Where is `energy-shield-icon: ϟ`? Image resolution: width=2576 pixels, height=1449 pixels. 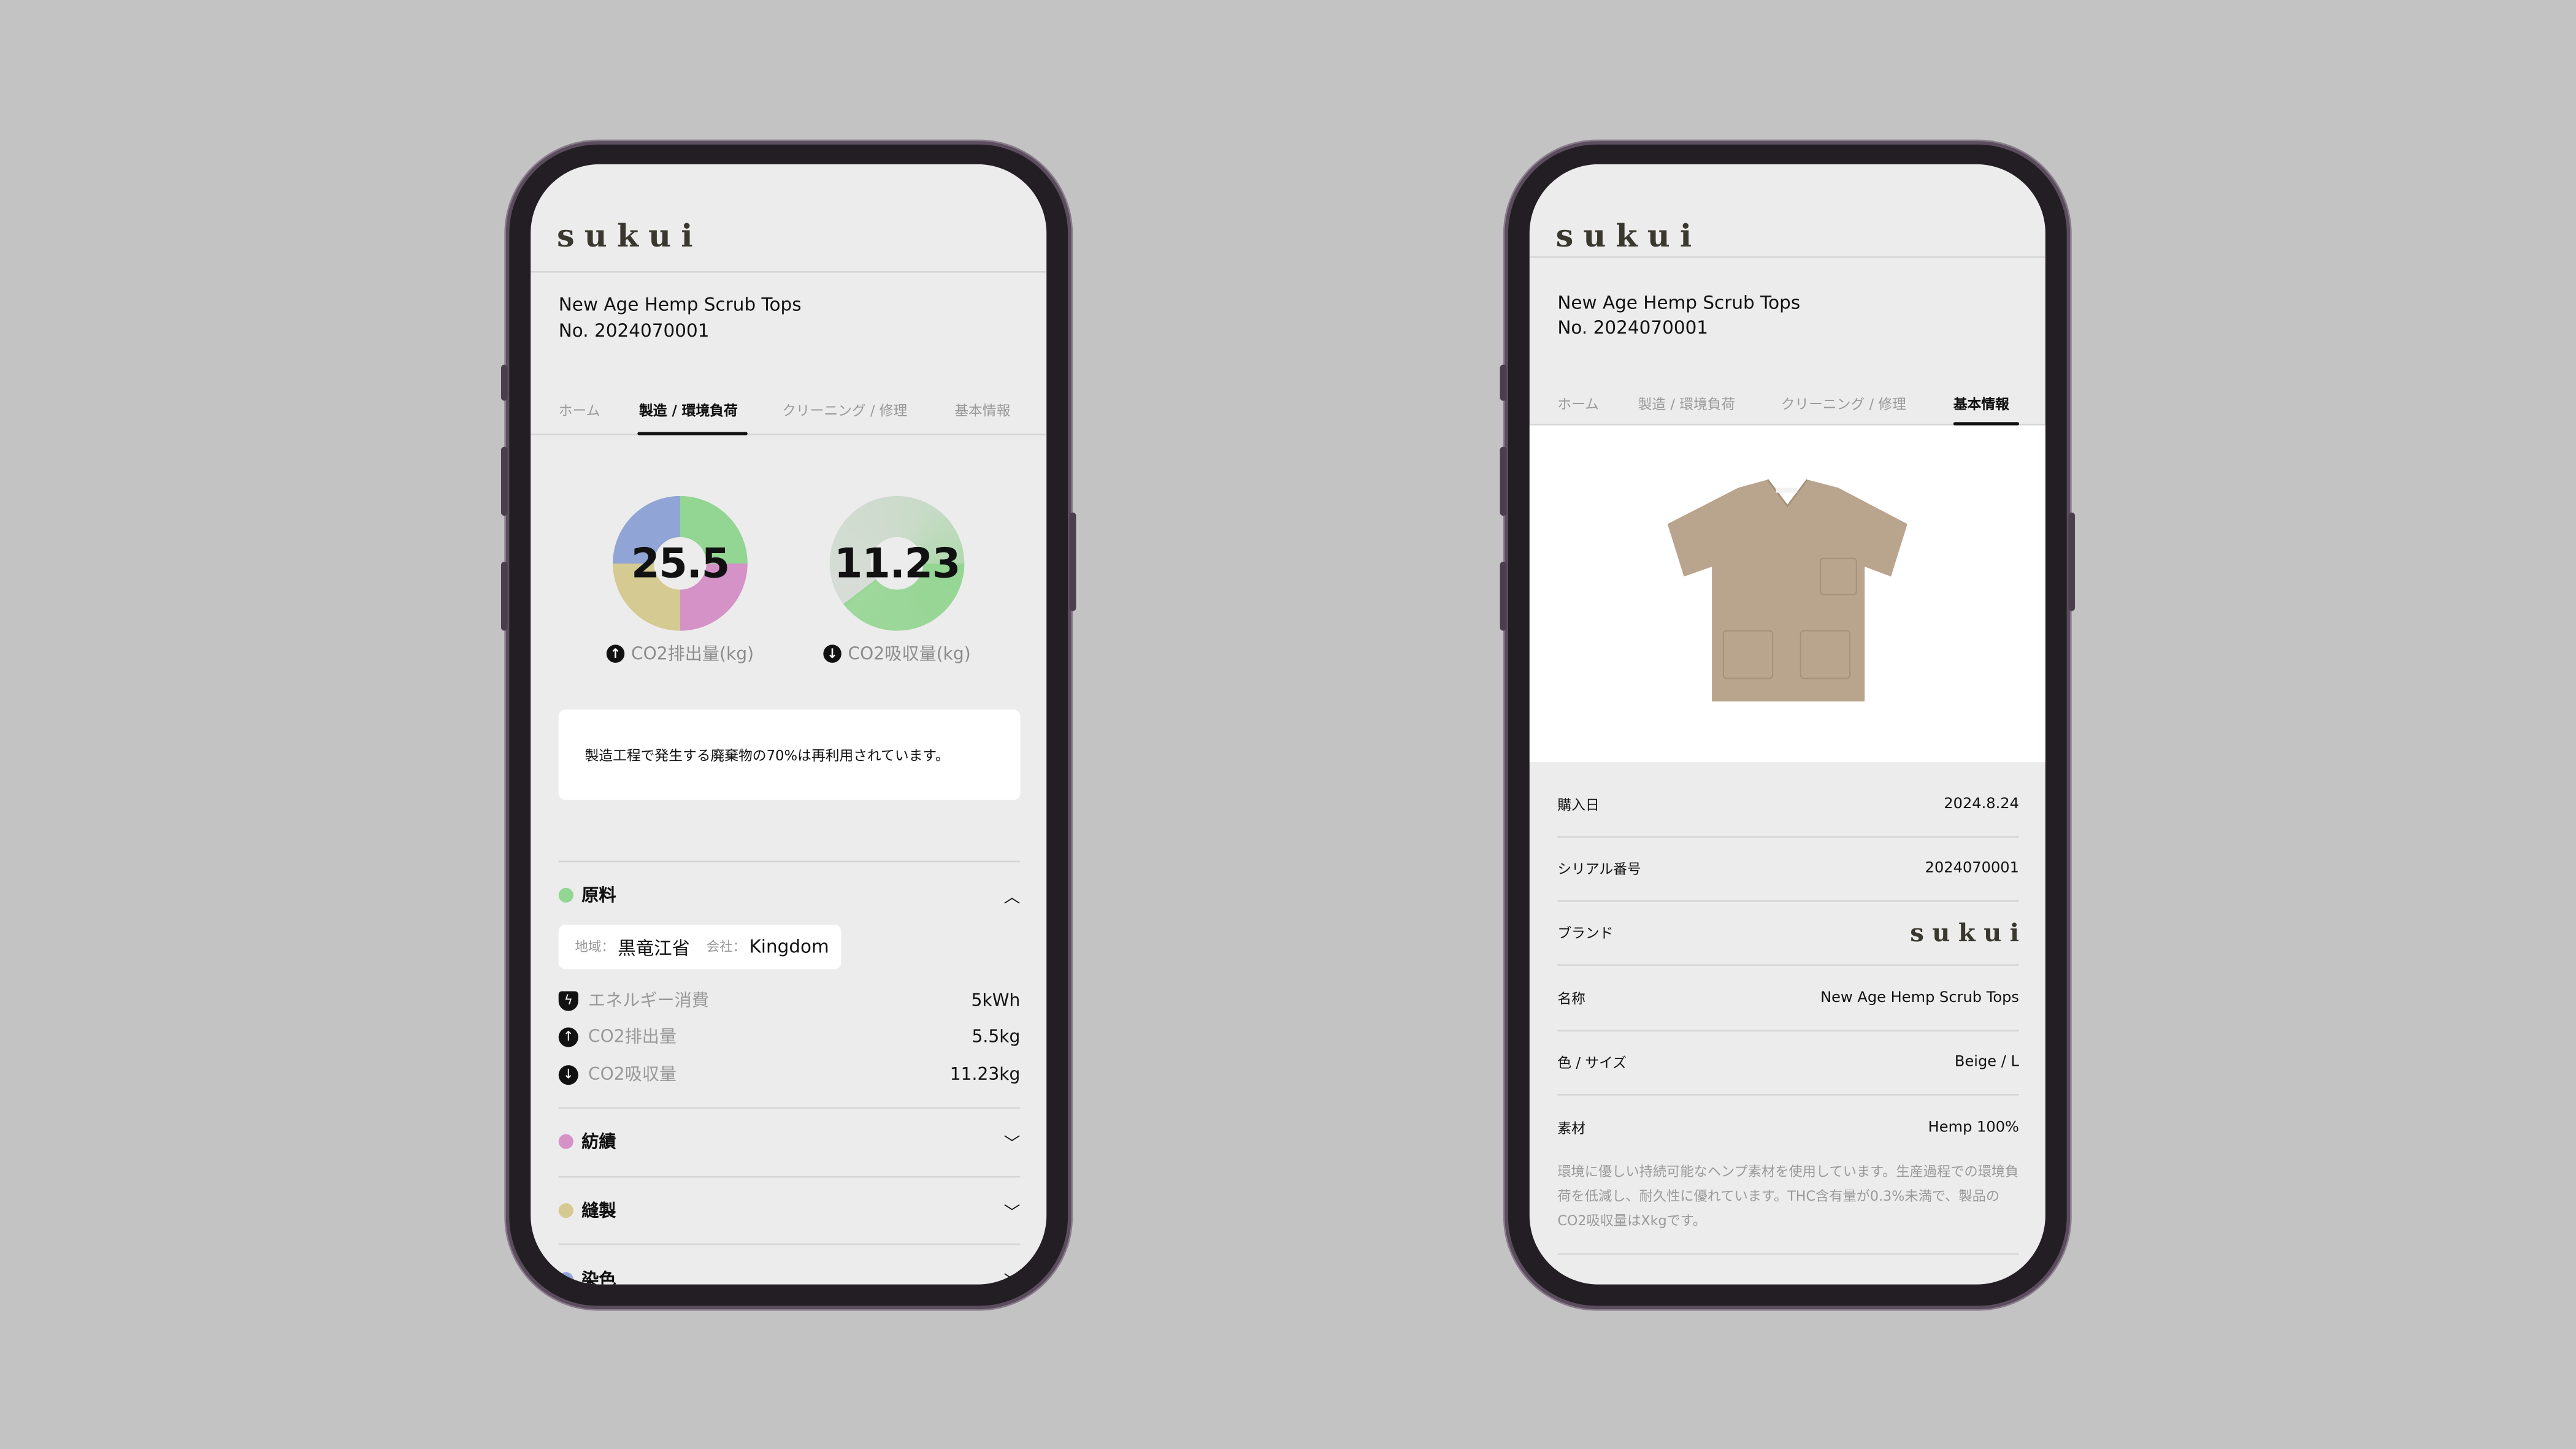 energy-shield-icon: ϟ is located at coordinates (568, 1000).